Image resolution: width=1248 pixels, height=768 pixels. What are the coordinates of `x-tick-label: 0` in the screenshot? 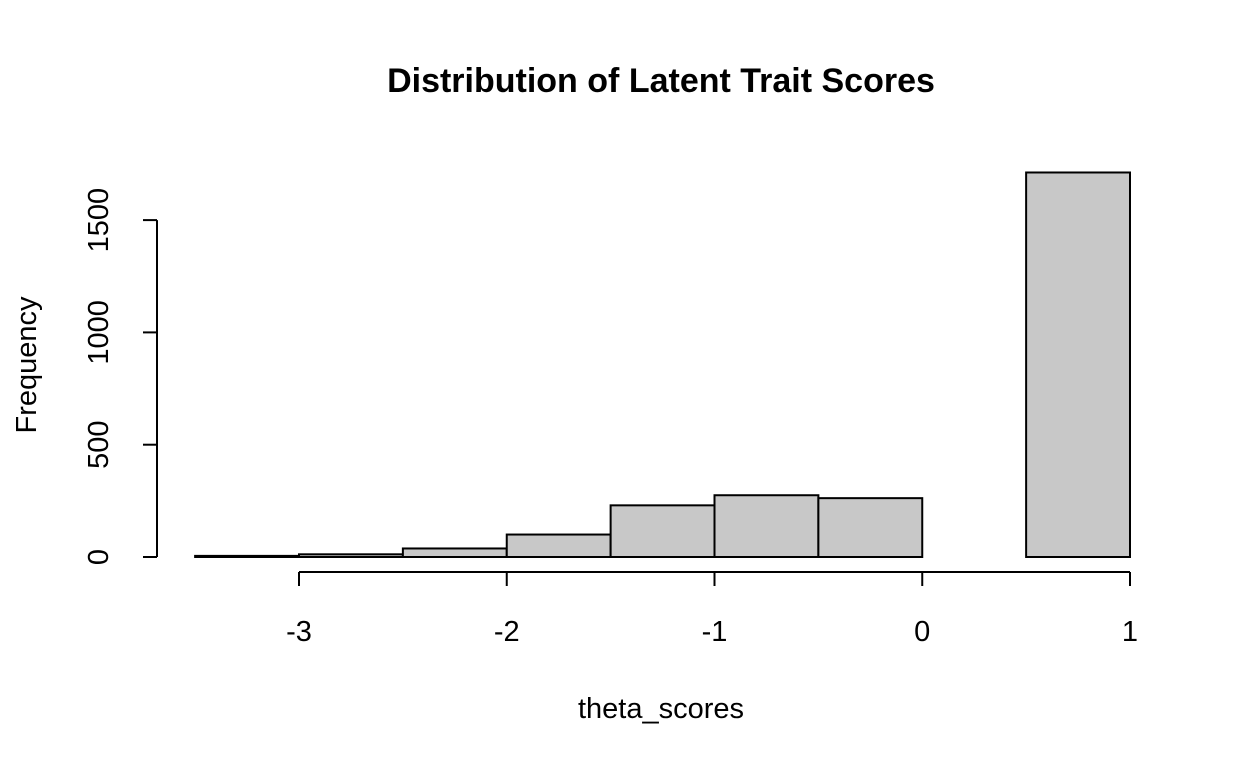 It's located at (922, 632).